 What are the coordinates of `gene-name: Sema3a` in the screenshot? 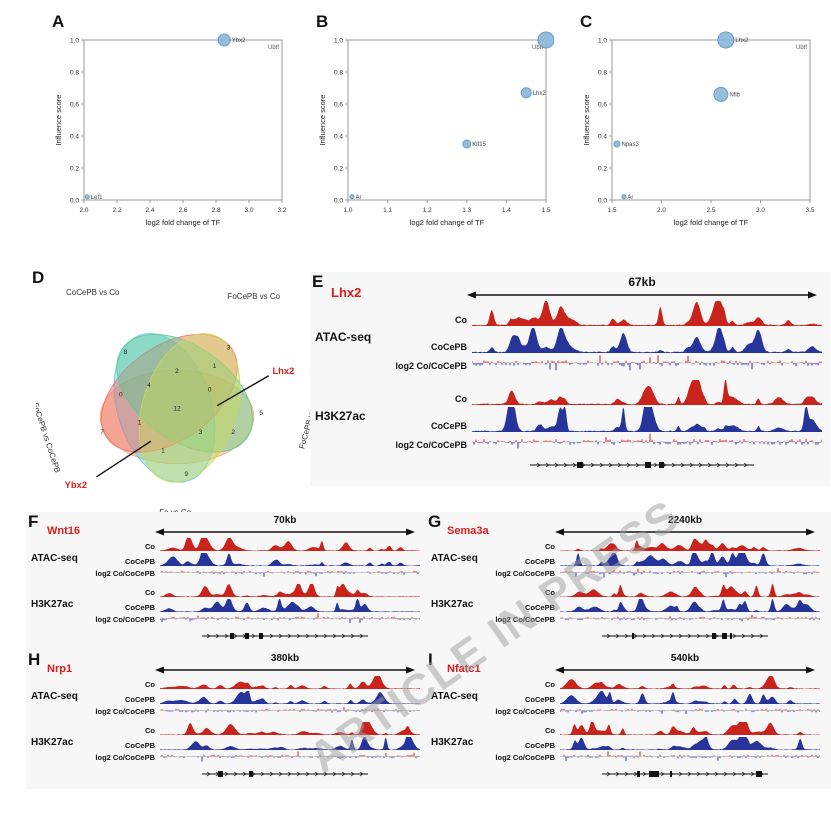 It's located at (468, 531).